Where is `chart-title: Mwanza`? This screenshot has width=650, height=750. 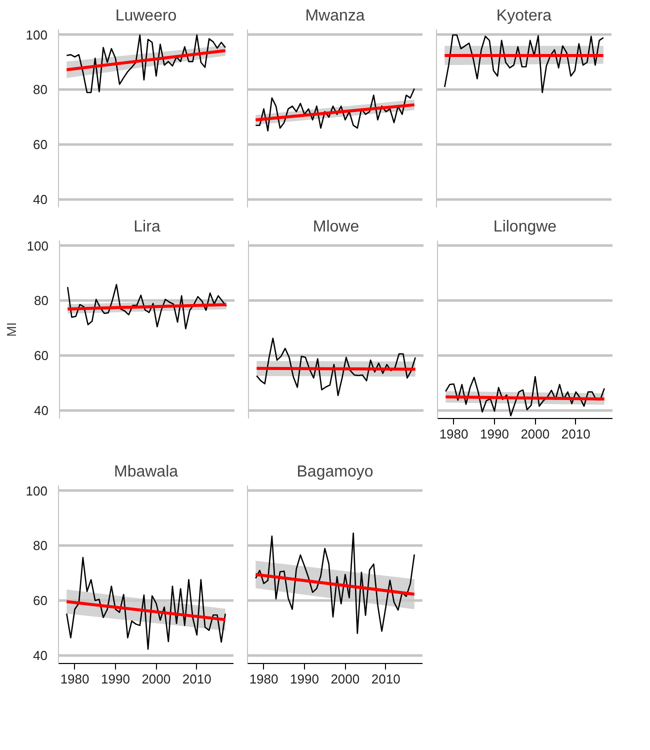
chart-title: Mwanza is located at coordinates (335, 16).